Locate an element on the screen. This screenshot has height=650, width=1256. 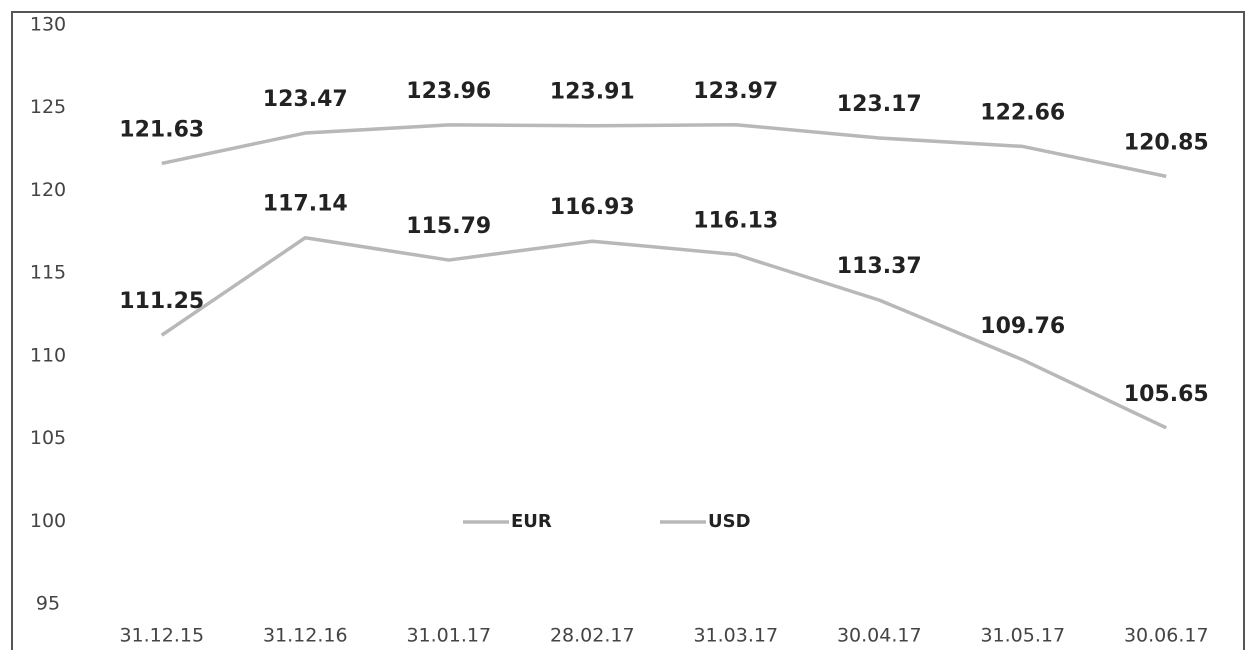
legend-label: USD is located at coordinates (729, 521).